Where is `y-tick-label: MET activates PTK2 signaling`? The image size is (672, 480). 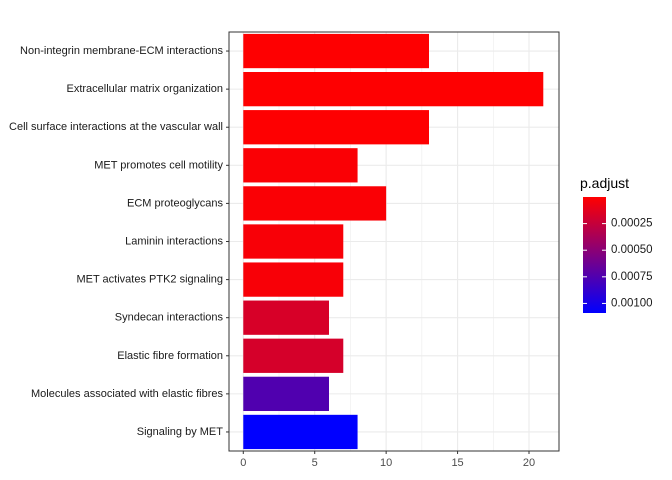 y-tick-label: MET activates PTK2 signaling is located at coordinates (149, 280).